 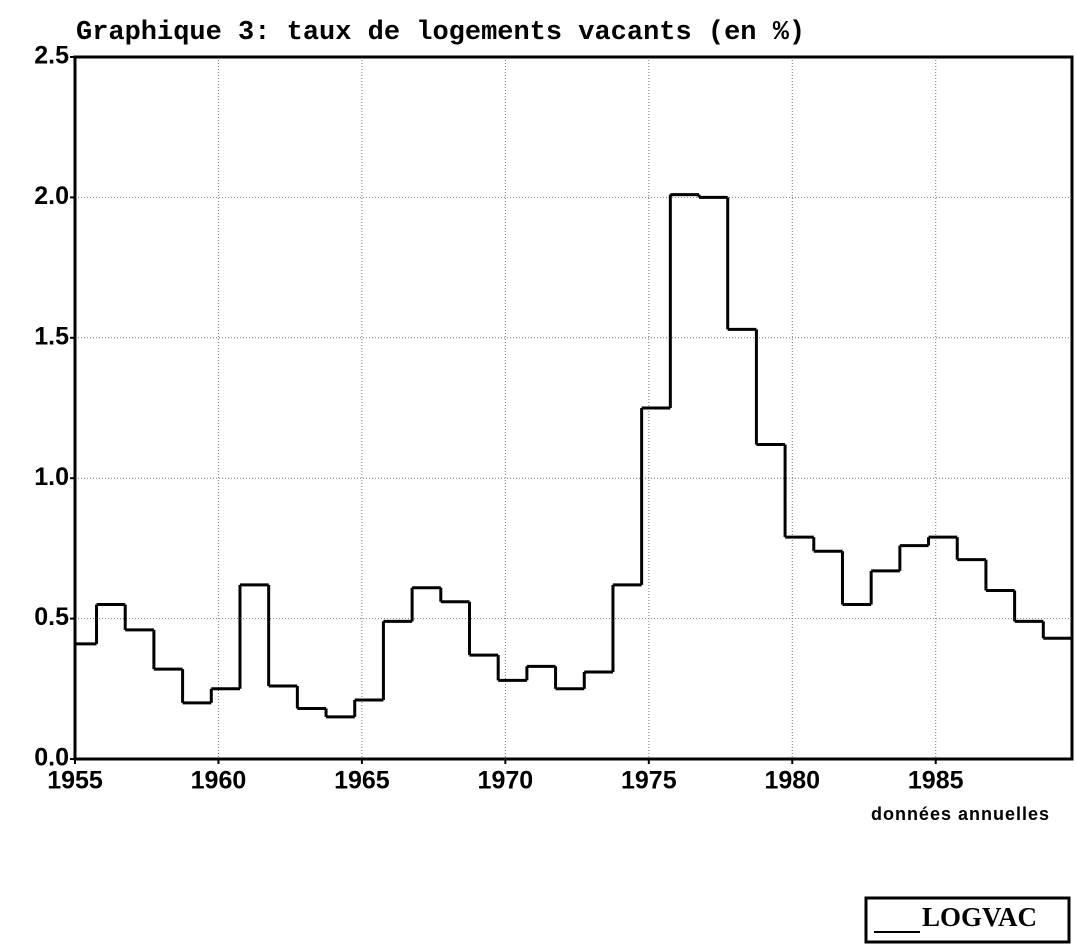 I want to click on legend-box, so click(x=967, y=920).